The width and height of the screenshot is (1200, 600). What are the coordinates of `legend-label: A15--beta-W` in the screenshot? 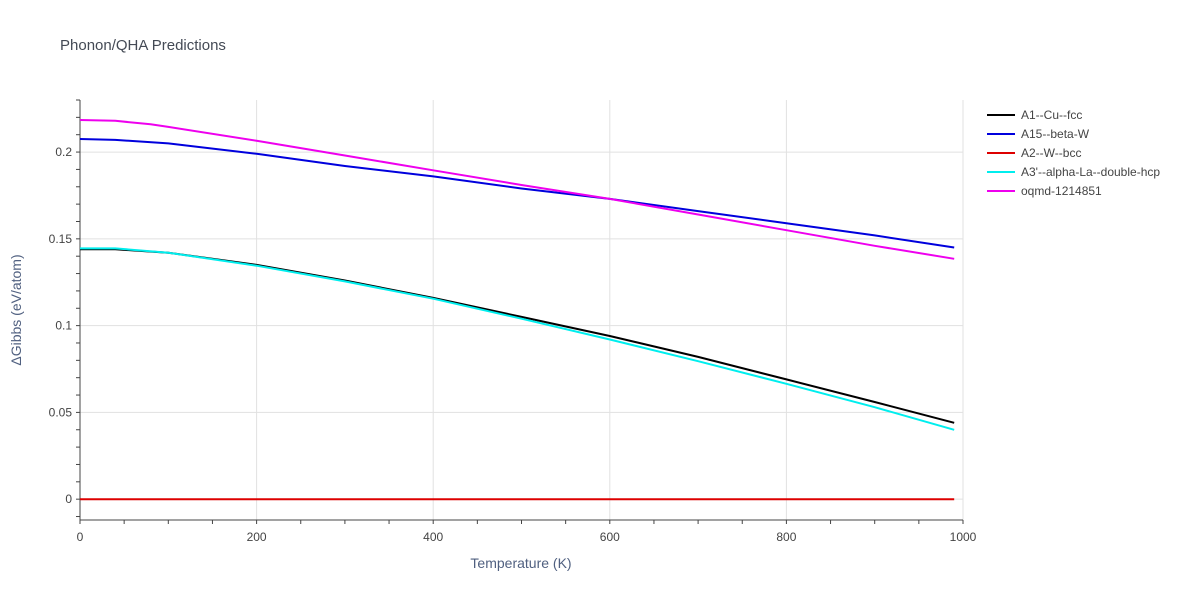 It's located at (1055, 134).